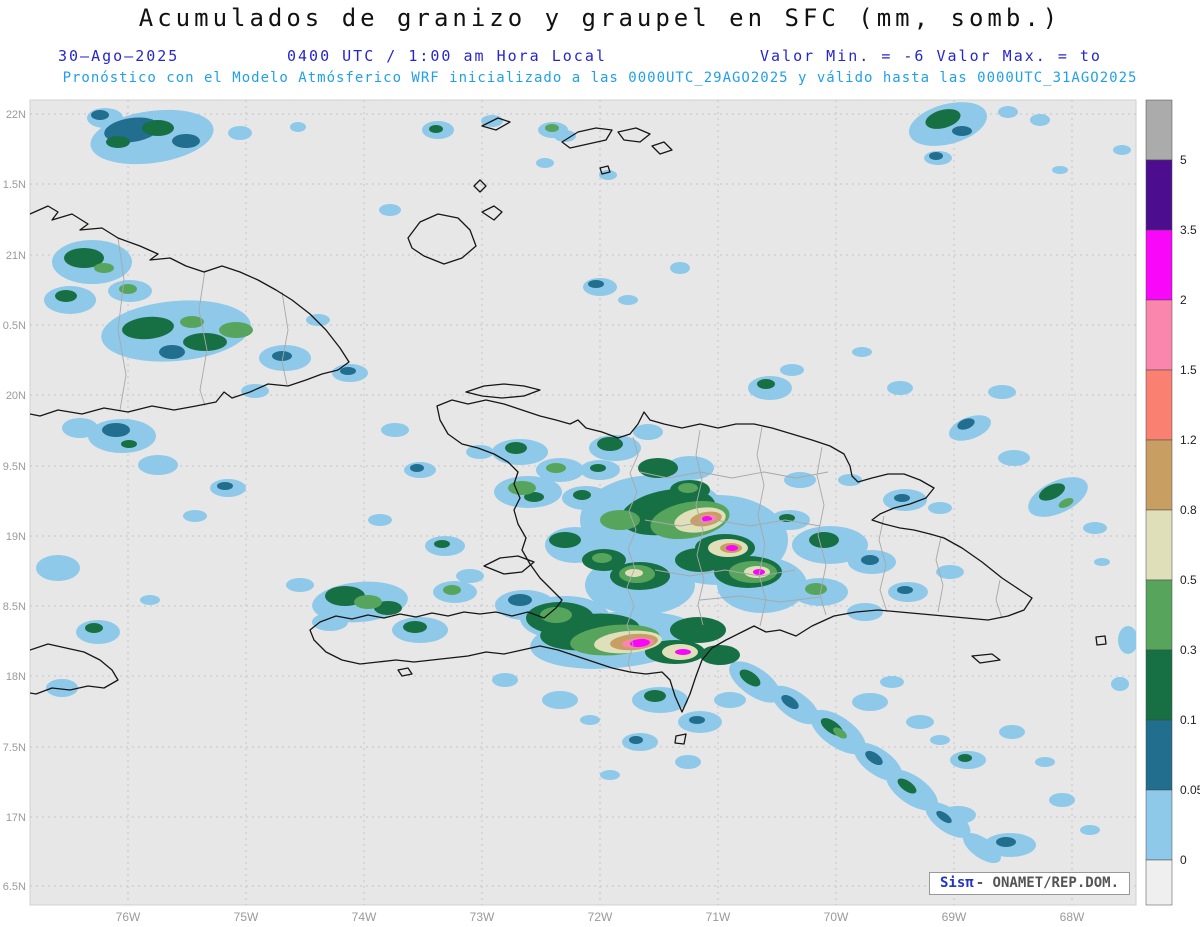  Describe the element at coordinates (1188, 510) in the screenshot. I see `colorbar-label: 0.8` at that location.